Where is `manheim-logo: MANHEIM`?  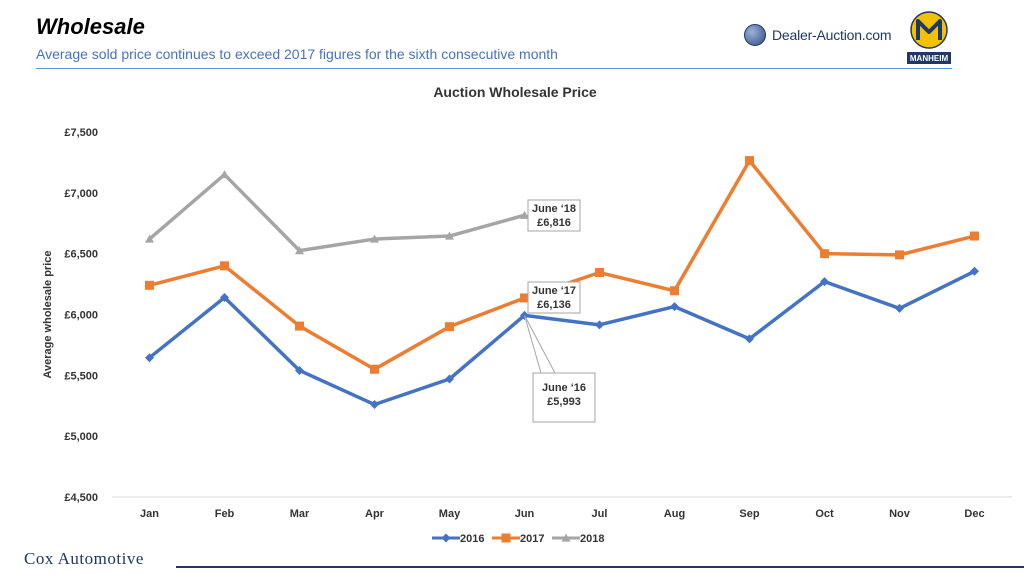
manheim-logo: MANHEIM is located at coordinates (929, 37).